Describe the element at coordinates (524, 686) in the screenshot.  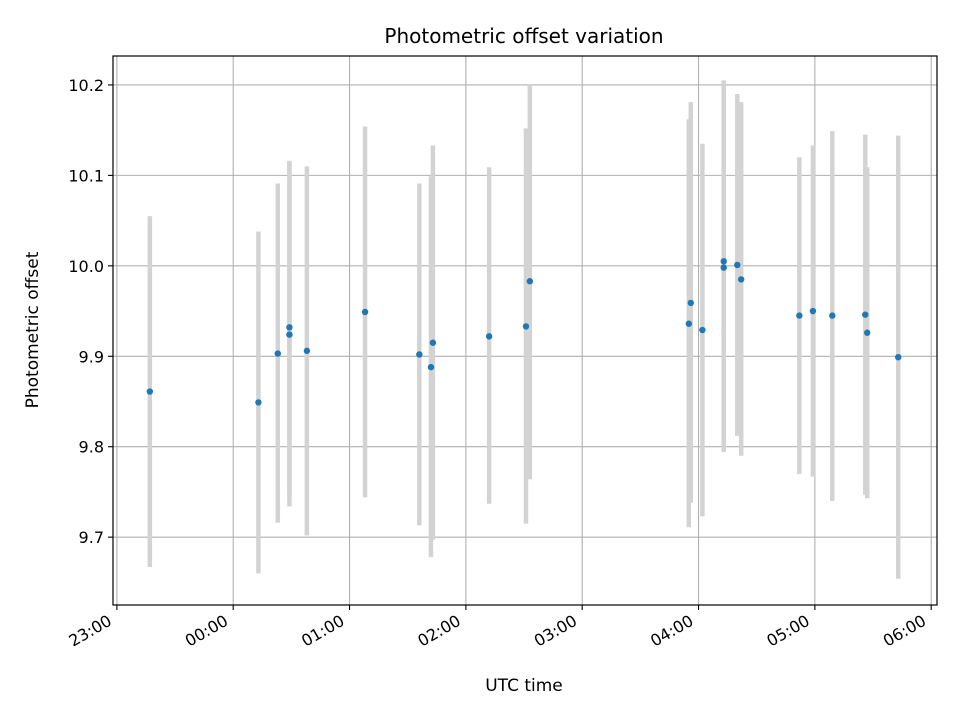
I see `x-axis-label: UTC time` at that location.